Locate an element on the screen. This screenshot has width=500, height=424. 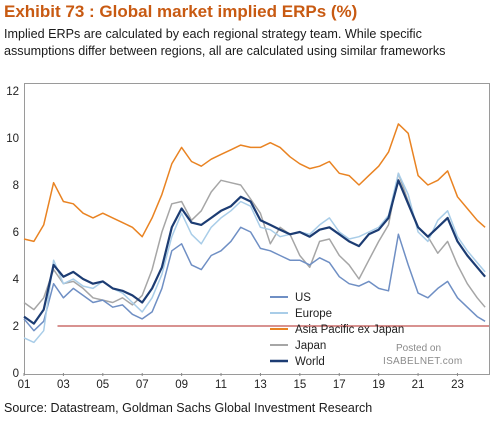
y-tick-label: 8 is located at coordinates (16, 186).